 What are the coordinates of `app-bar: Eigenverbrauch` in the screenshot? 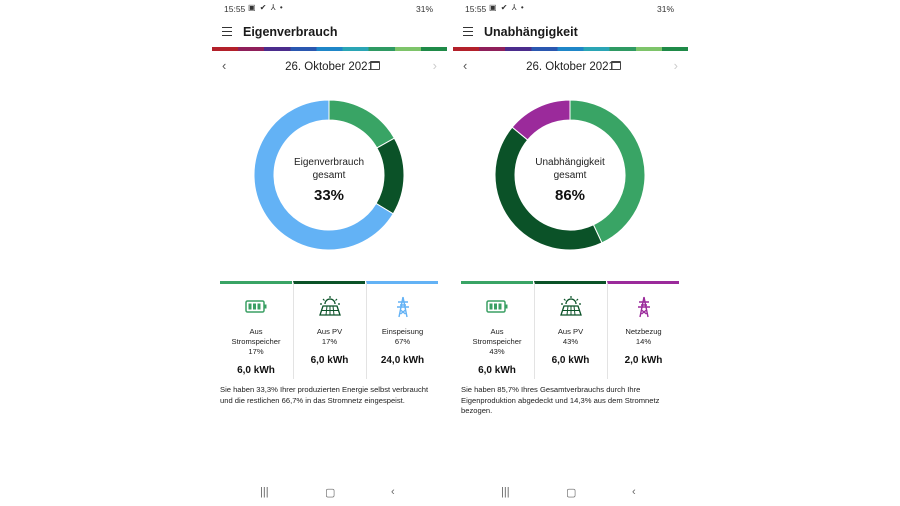 It's located at (329, 33).